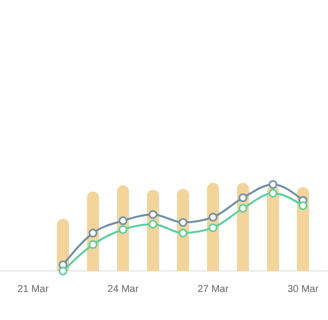 This screenshot has width=328, height=320. I want to click on x-tick-label: 21 Mar, so click(33, 289).